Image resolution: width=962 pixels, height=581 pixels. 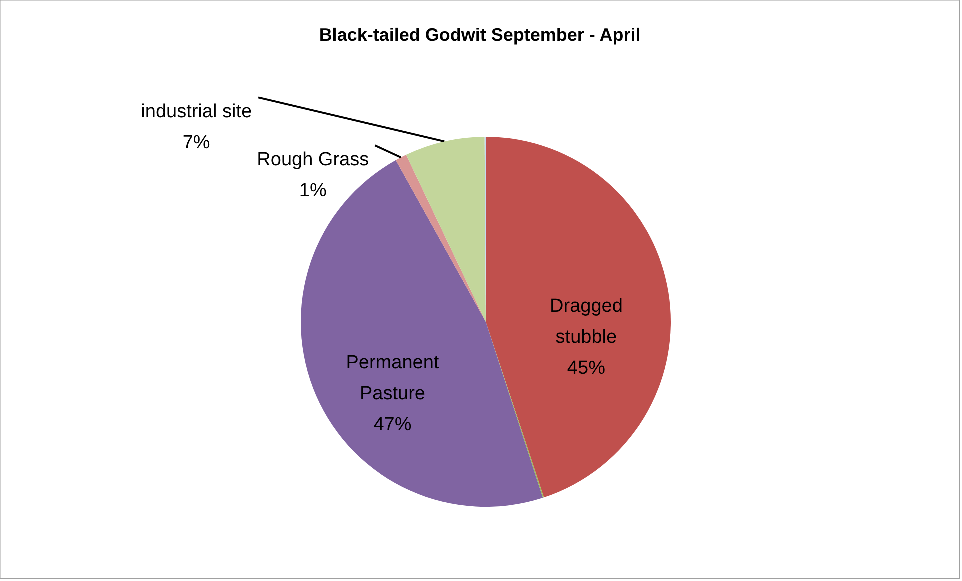 What do you see at coordinates (313, 191) in the screenshot?
I see `data-label: 1%` at bounding box center [313, 191].